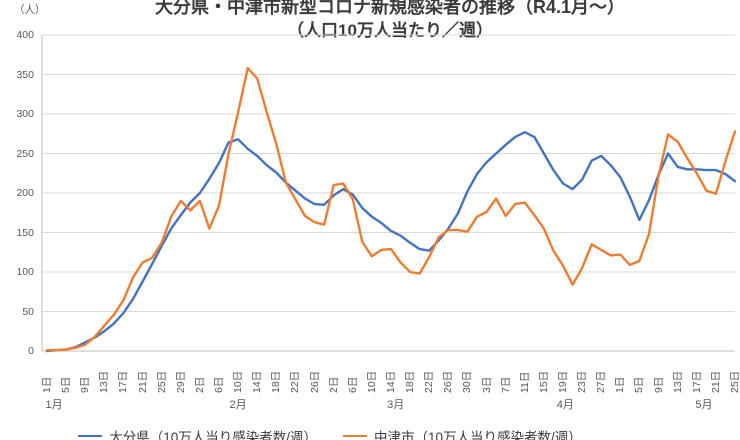  Describe the element at coordinates (25, 193) in the screenshot. I see `y-tick-label: 200` at that location.